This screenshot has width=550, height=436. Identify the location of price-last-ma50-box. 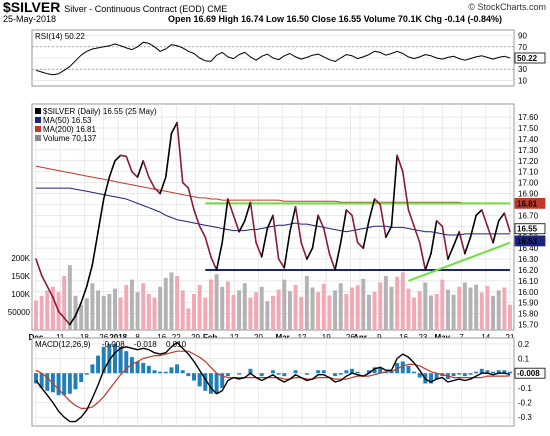
(530, 241).